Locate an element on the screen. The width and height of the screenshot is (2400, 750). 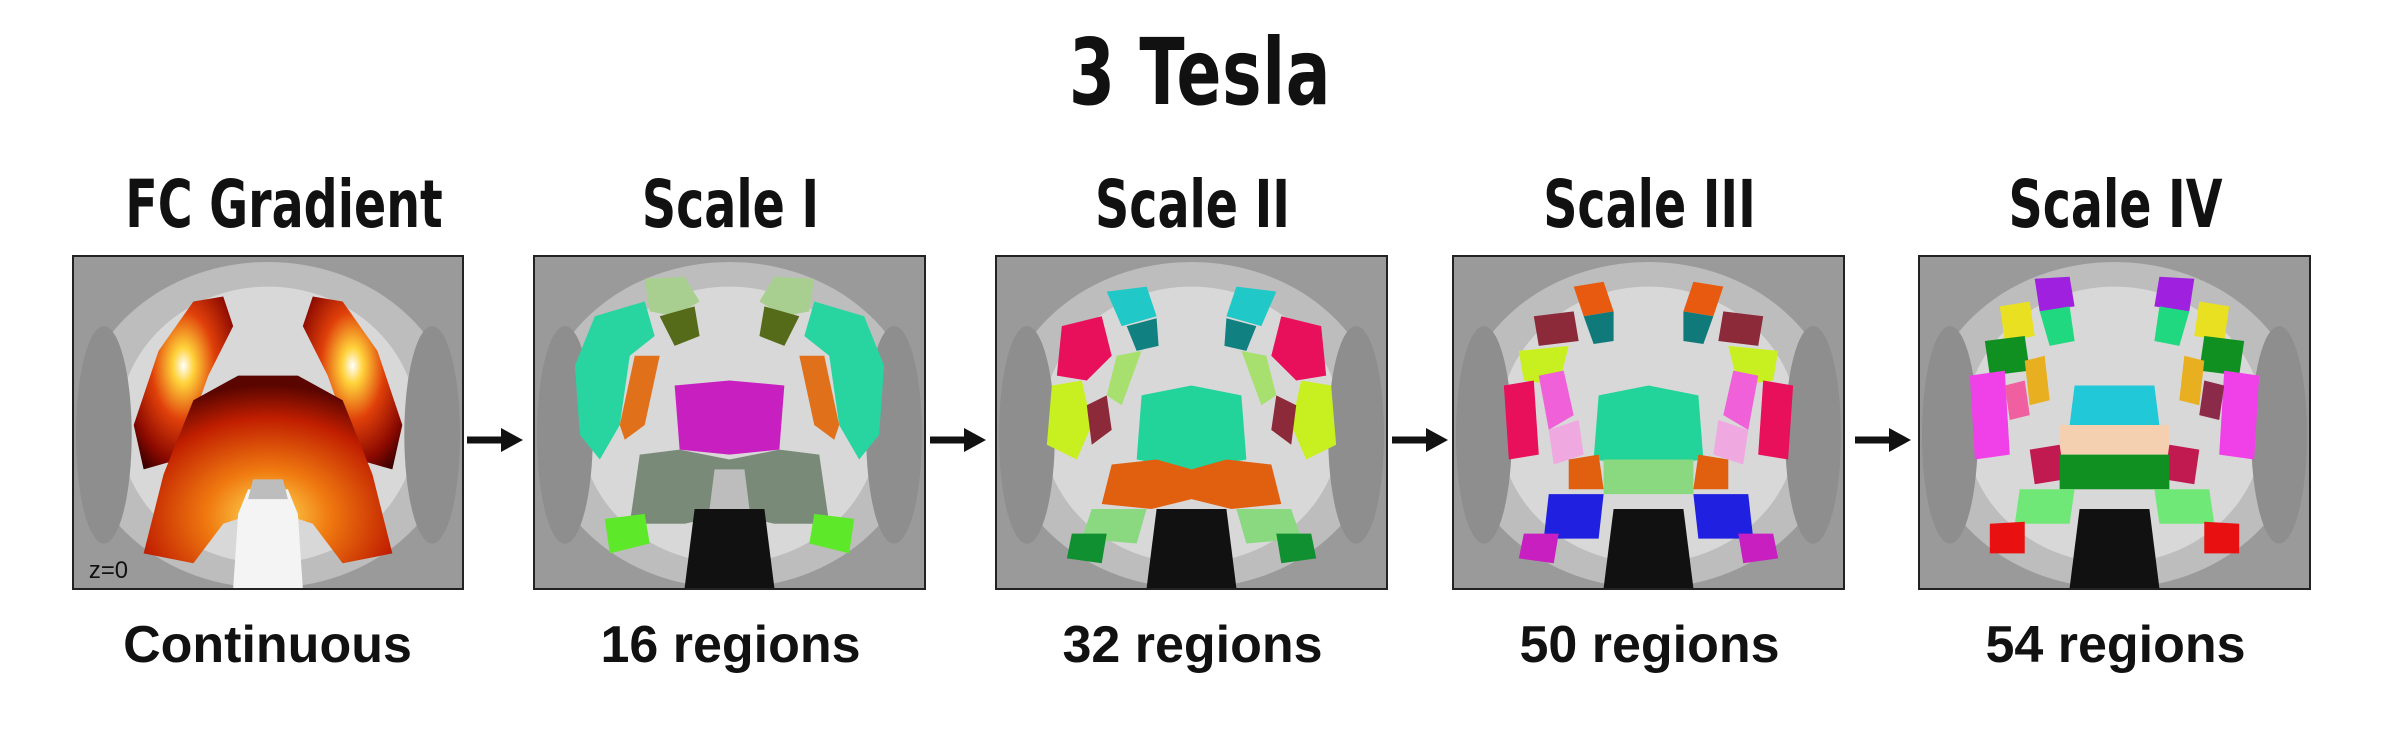
panel-caption-scale-4: 54 regions is located at coordinates (2115, 645).